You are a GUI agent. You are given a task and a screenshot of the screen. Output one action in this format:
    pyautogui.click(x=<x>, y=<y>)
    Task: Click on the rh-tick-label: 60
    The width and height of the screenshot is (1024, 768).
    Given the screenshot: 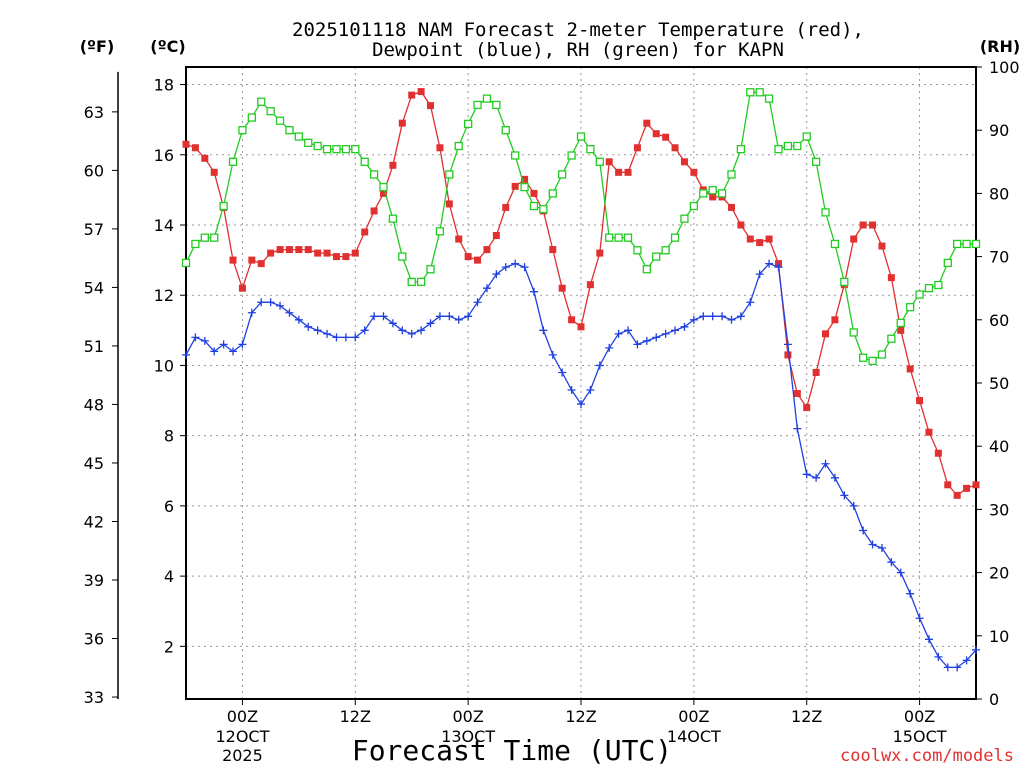 What is the action you would take?
    pyautogui.click(x=999, y=320)
    